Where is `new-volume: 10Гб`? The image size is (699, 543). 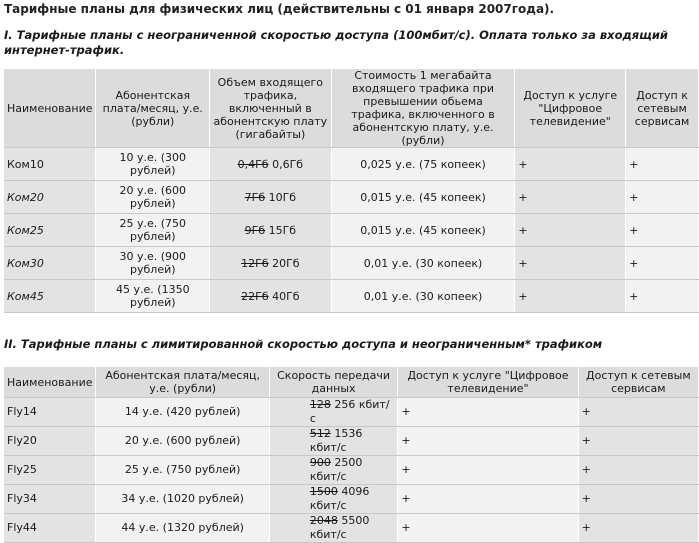 new-volume: 10Гб is located at coordinates (281, 197).